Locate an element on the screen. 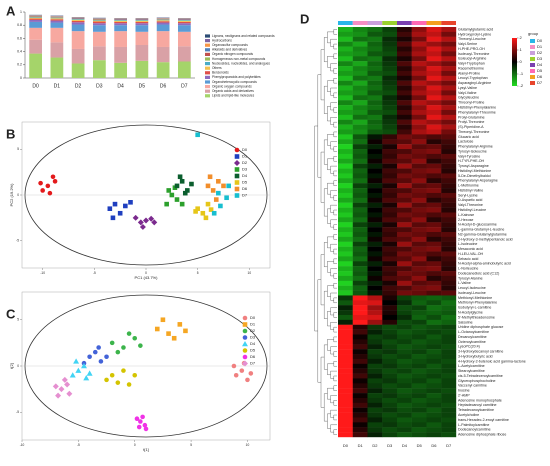 Image resolution: width=550 pixels, height=466 pixels. row-label: Acetylcholine is located at coordinates (468, 415).